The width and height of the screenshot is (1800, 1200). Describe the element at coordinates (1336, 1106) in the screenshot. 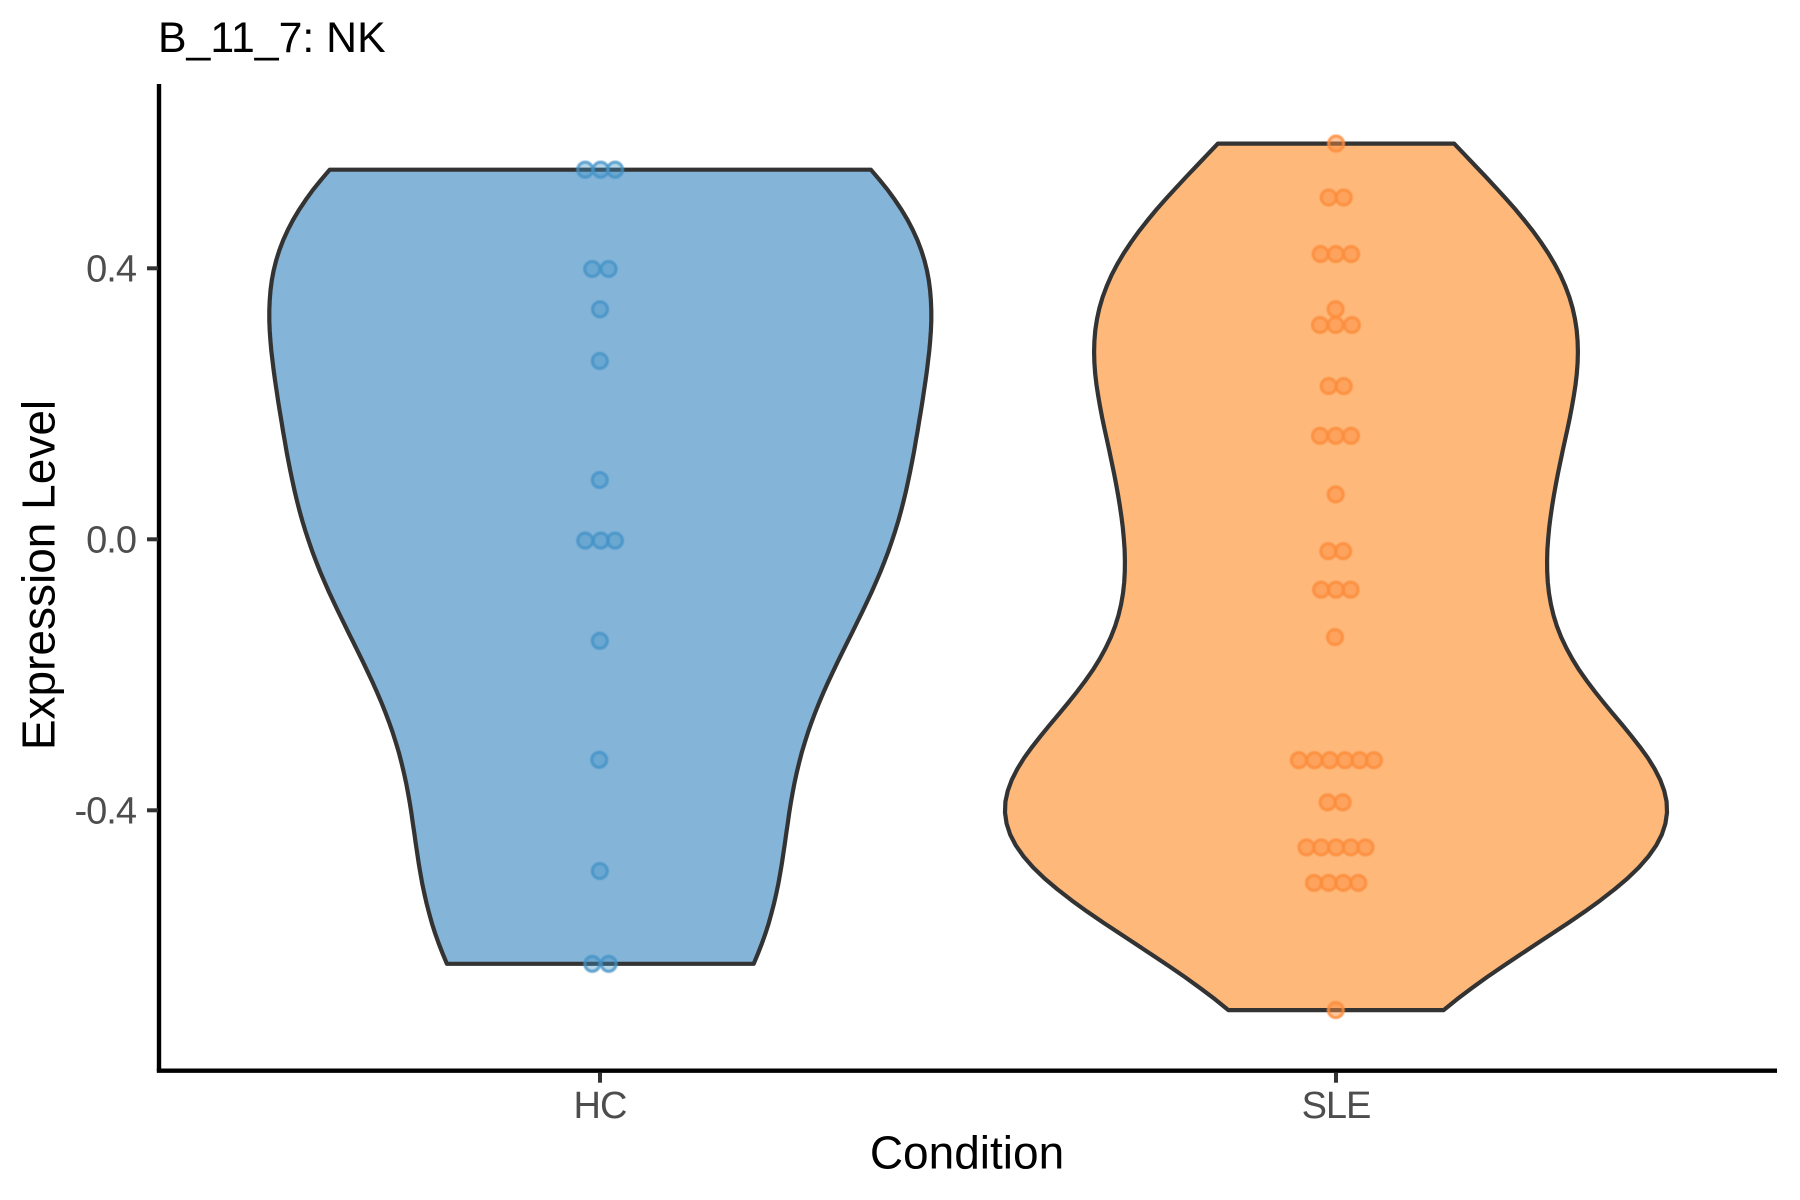

I see `svg-text: SLE` at that location.